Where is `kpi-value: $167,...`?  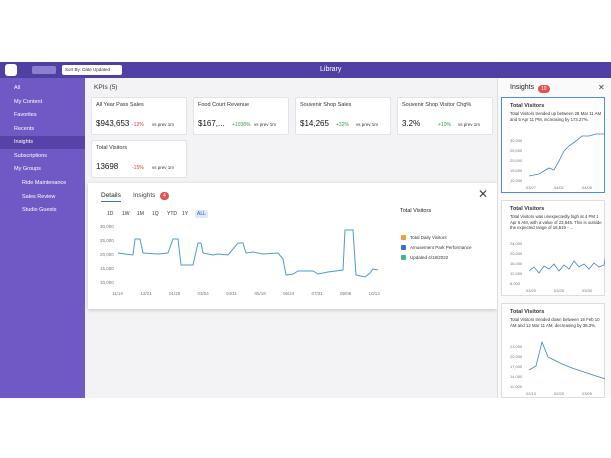
kpi-value: $167,... is located at coordinates (211, 123).